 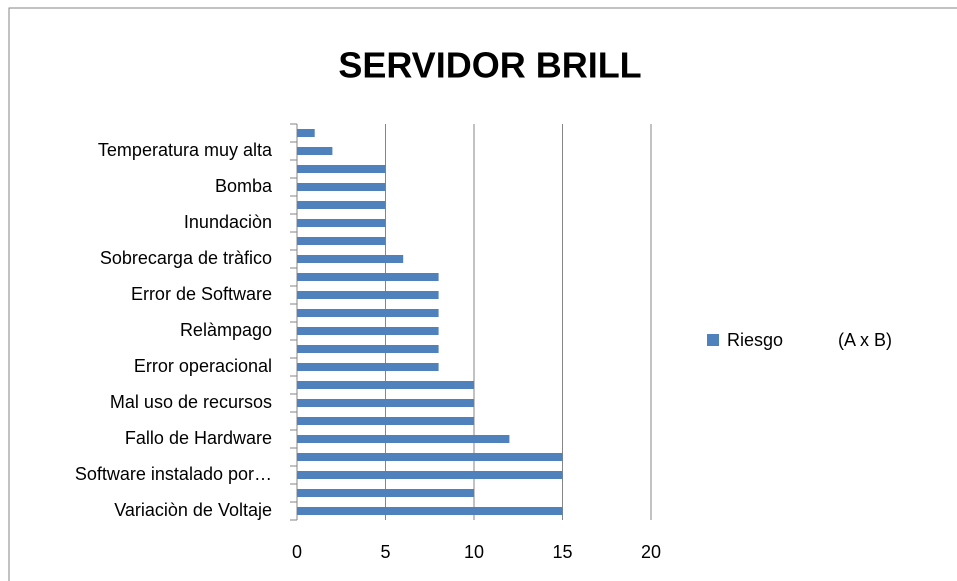 What do you see at coordinates (651, 552) in the screenshot?
I see `x-tick-label: 20` at bounding box center [651, 552].